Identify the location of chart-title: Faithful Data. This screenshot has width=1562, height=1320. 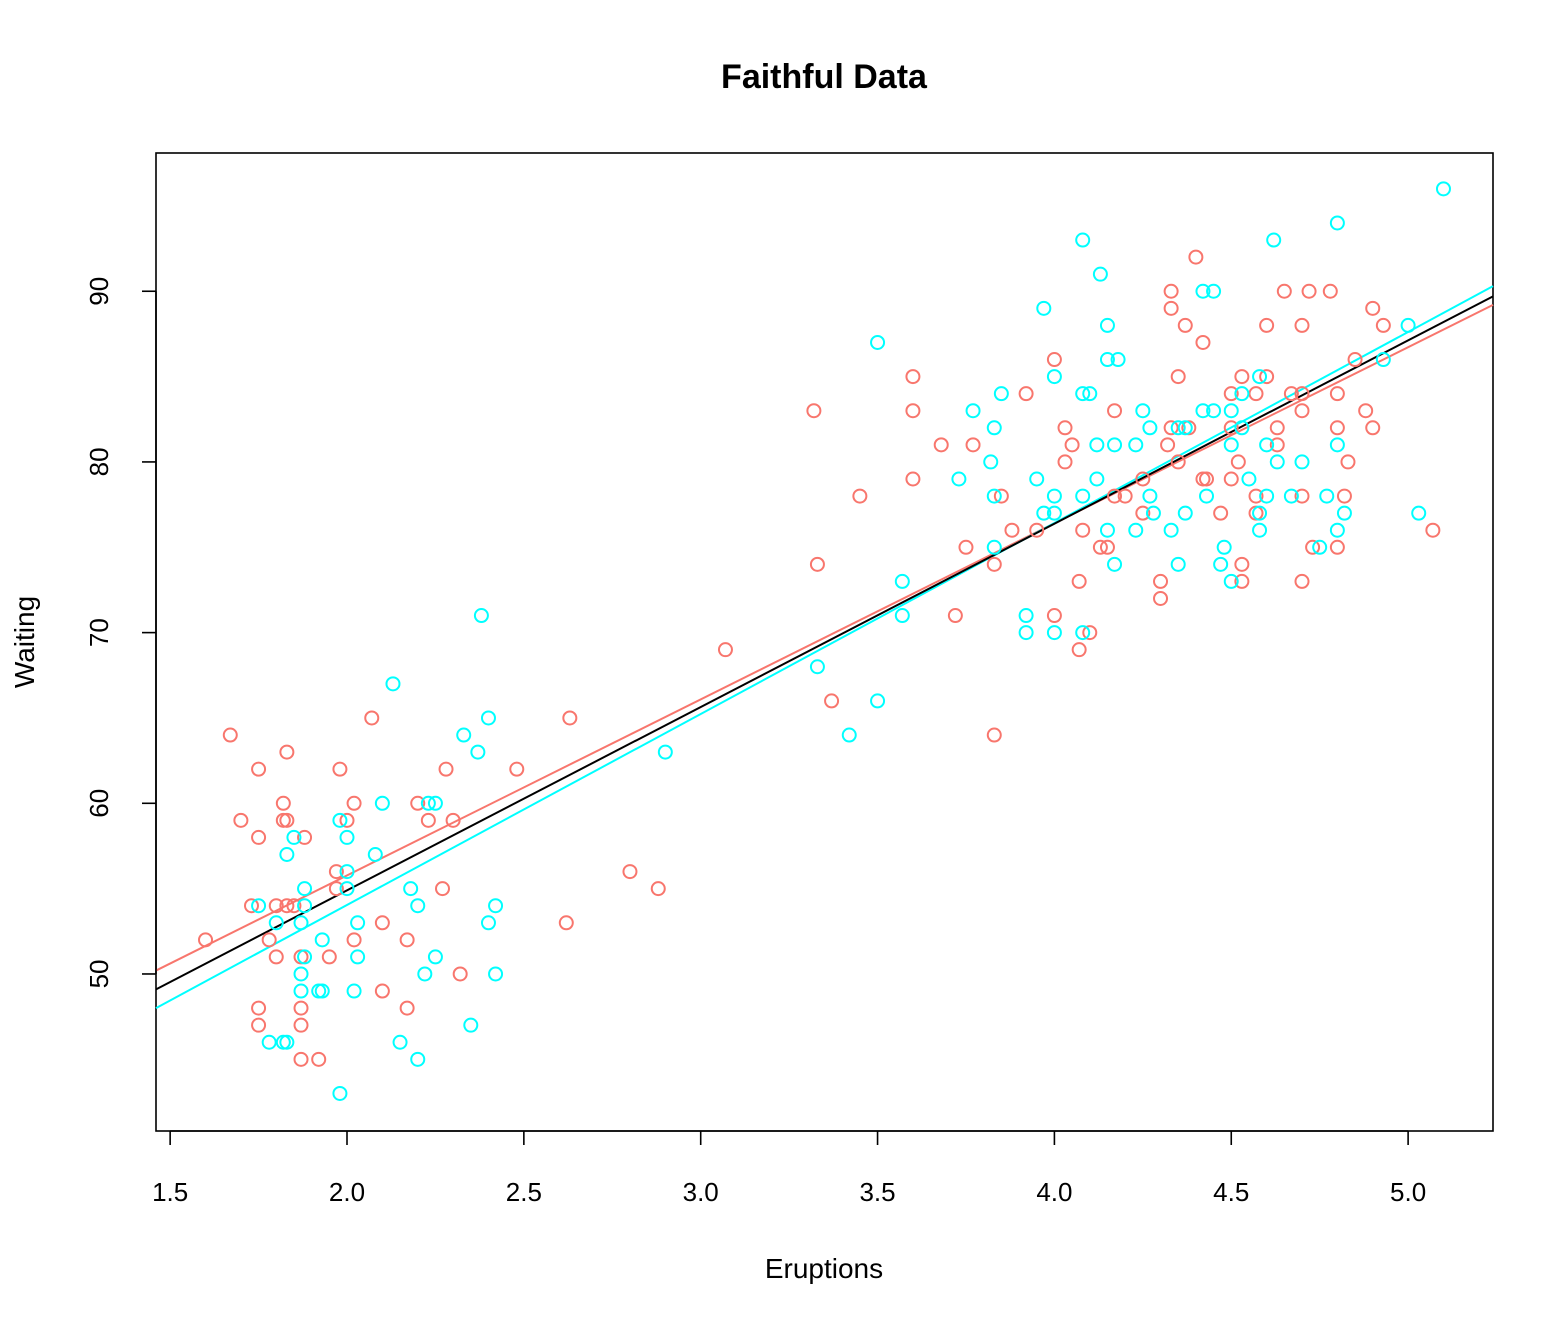
(824, 77).